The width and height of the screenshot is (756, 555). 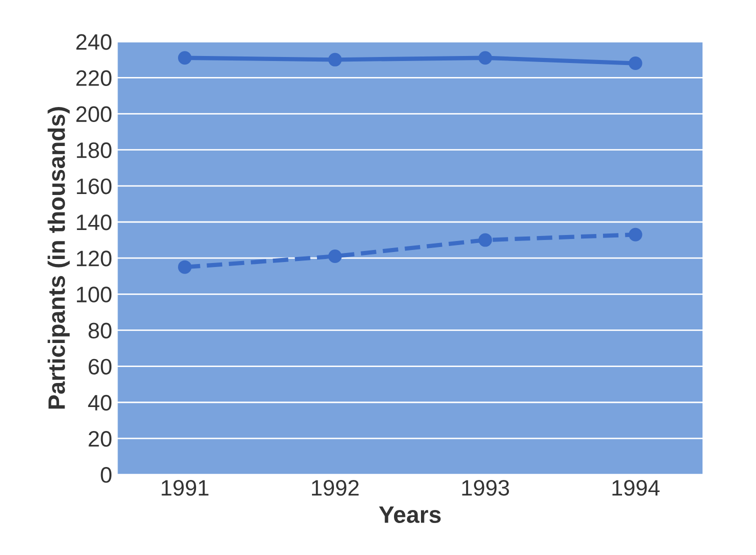 What do you see at coordinates (100, 330) in the screenshot?
I see `y-tick-label: 80` at bounding box center [100, 330].